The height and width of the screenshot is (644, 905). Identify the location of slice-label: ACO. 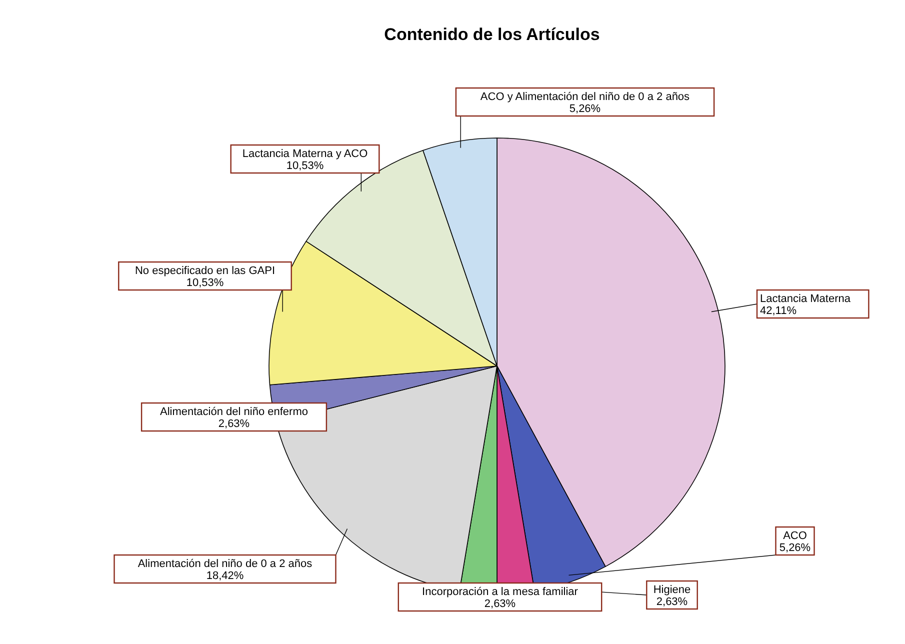
(795, 536).